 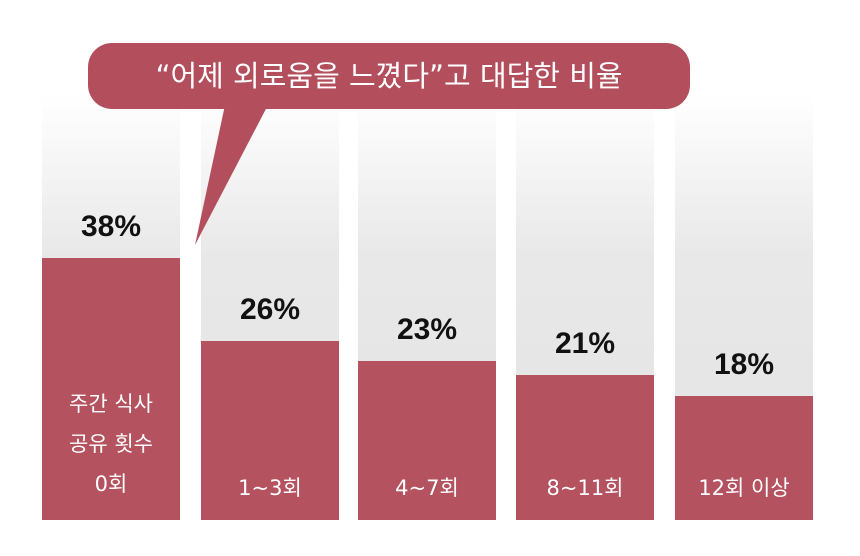 I want to click on value-label: 38%, so click(x=111, y=226).